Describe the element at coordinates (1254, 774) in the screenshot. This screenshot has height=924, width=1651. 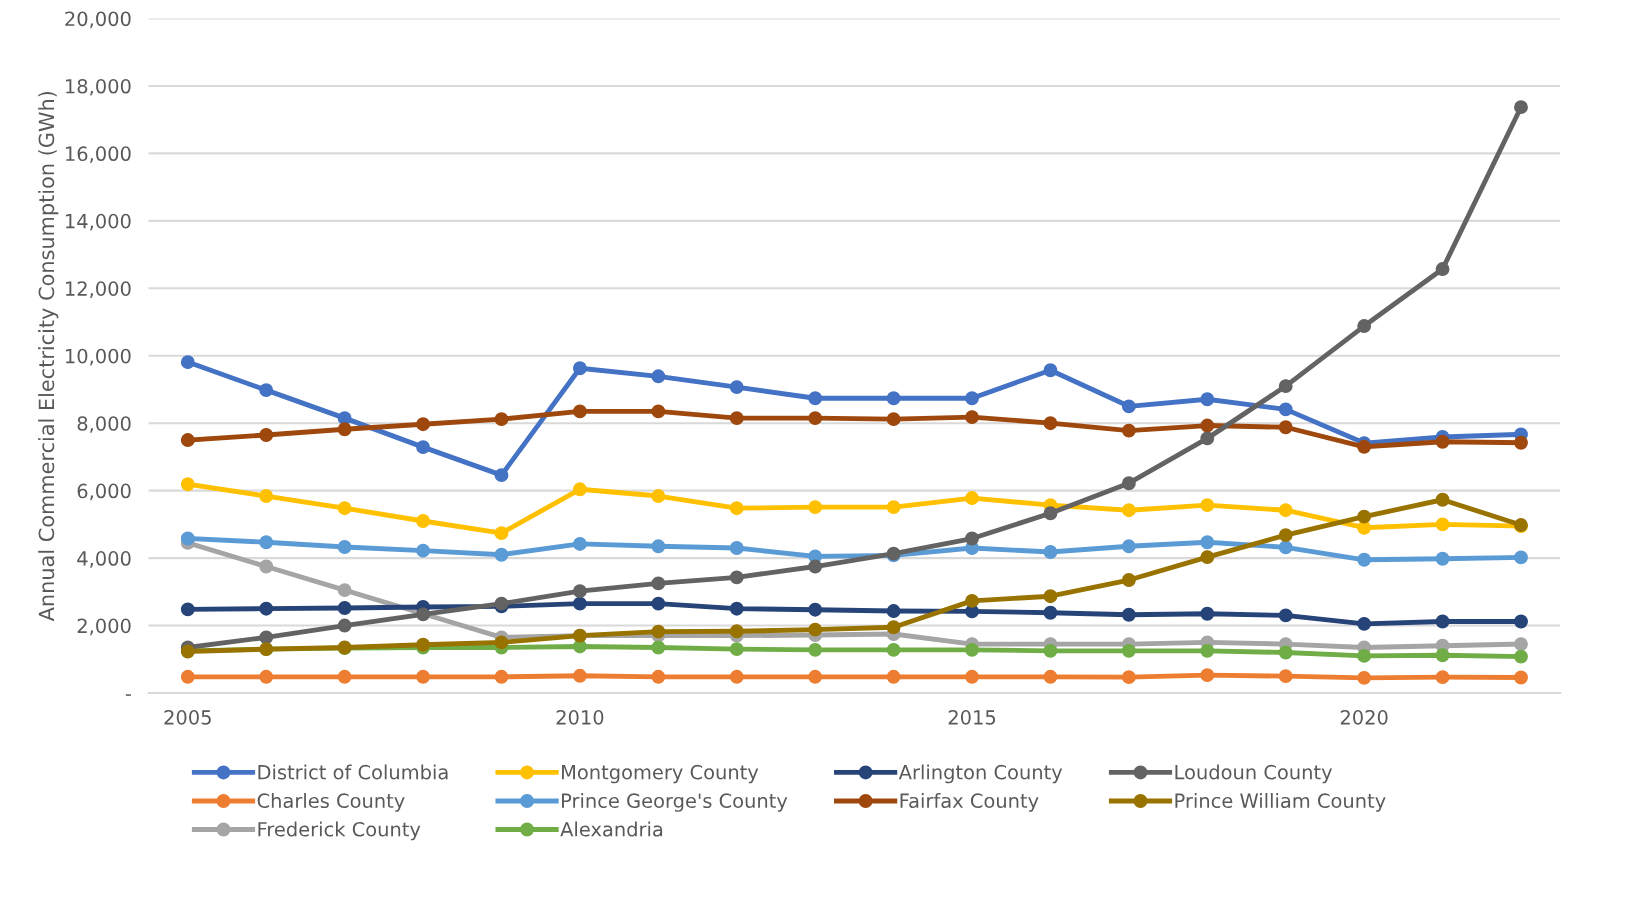
I see `legend-label: Loudoun County` at that location.